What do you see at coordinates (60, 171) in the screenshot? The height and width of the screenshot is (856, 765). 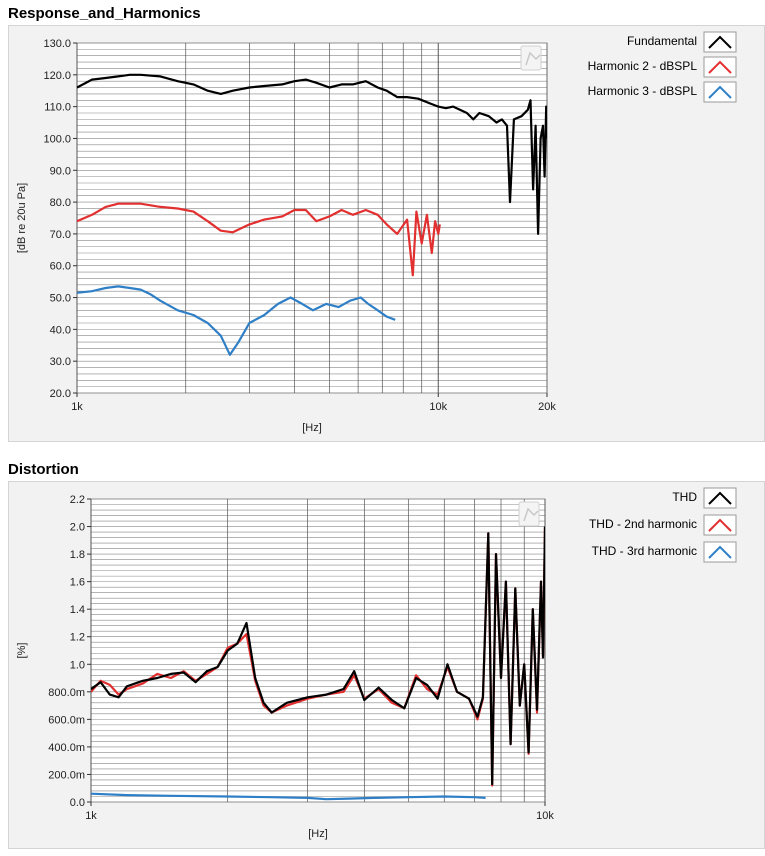 I see `y-tick-label: 90.0` at bounding box center [60, 171].